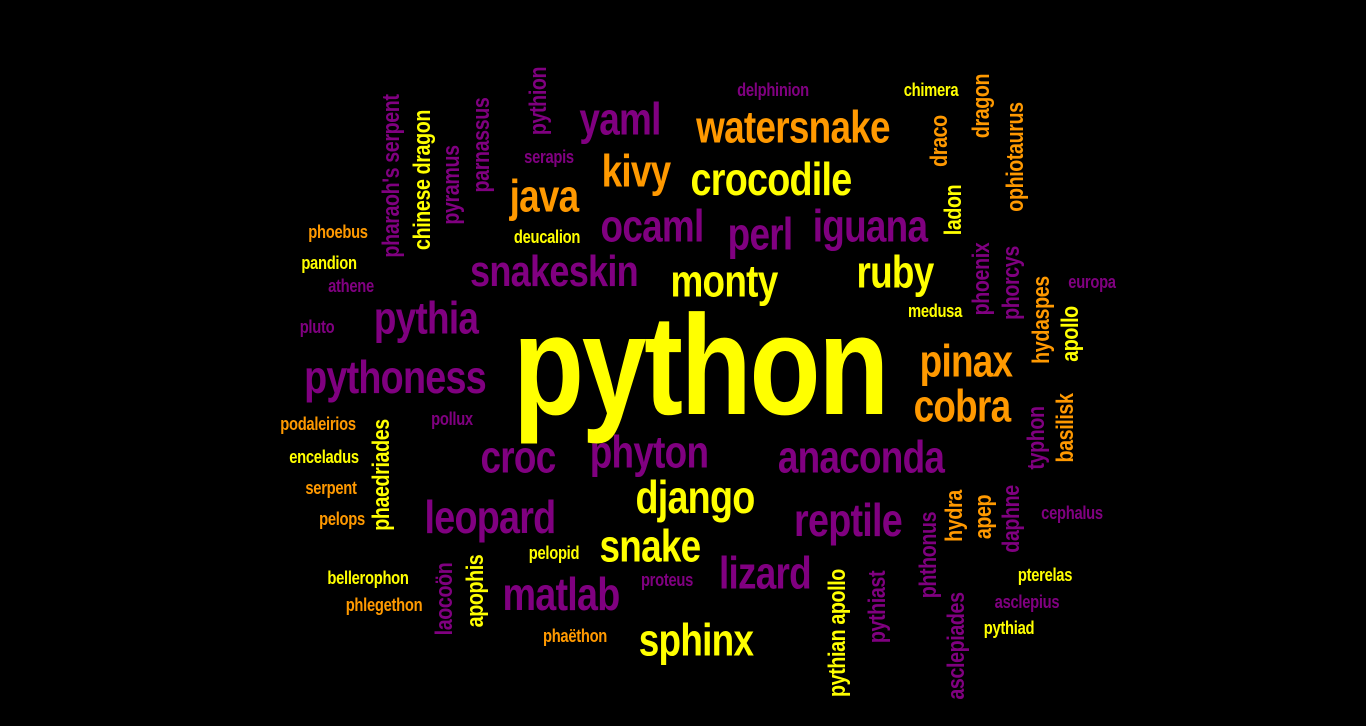  What do you see at coordinates (1045, 575) in the screenshot?
I see `word: pterelas` at bounding box center [1045, 575].